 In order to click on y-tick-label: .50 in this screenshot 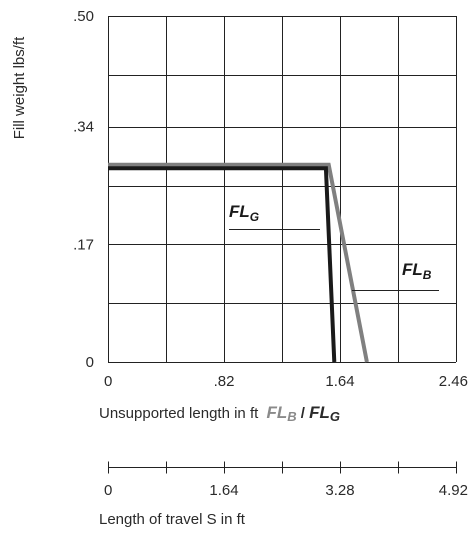, I will do `click(83, 16)`.